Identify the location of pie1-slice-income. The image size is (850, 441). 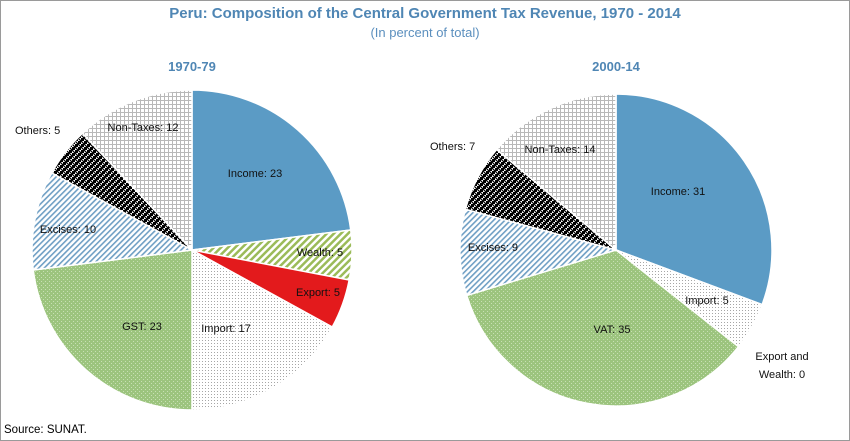
(271, 170).